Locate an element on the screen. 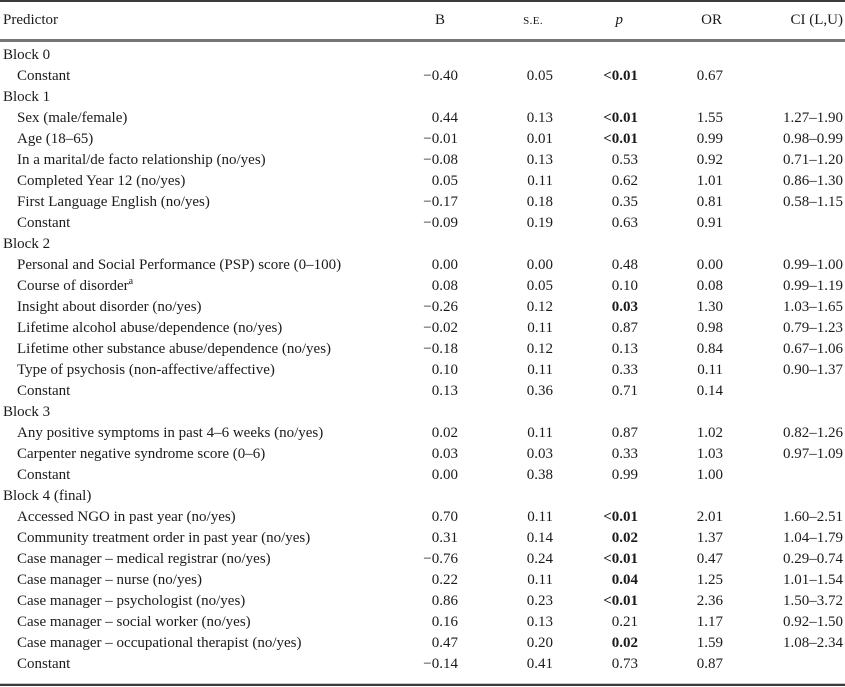 The image size is (845, 687). column-header-se: S.E. is located at coordinates (505, 22).